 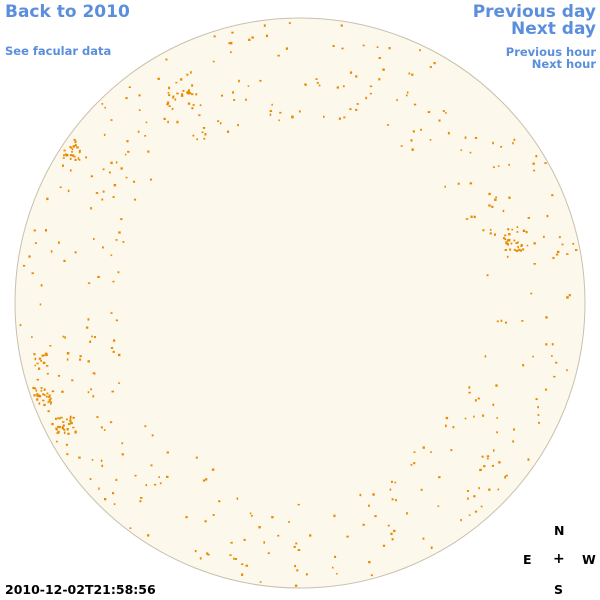 What do you see at coordinates (67, 12) in the screenshot?
I see `back-to-year-link: Back to 2010` at bounding box center [67, 12].